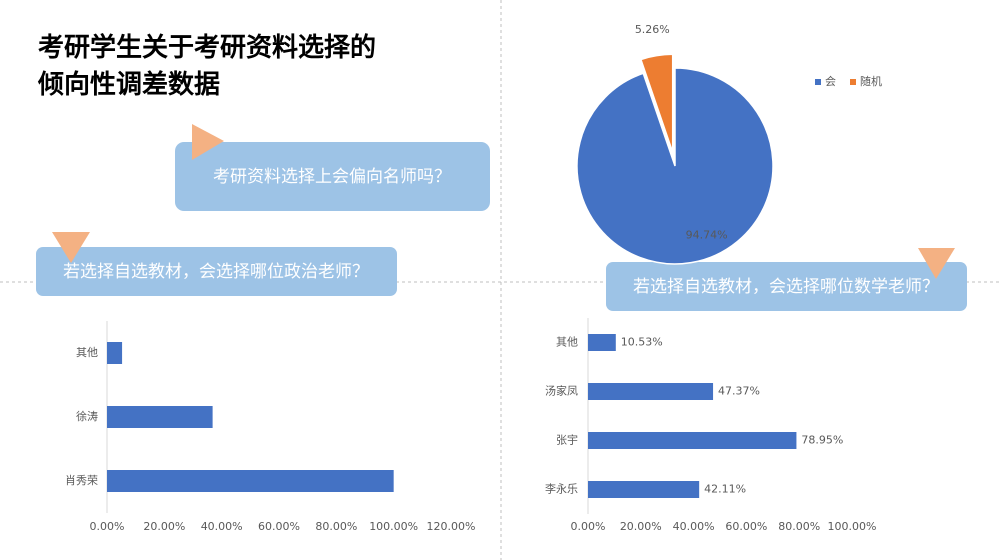  Describe the element at coordinates (871, 81) in the screenshot. I see `legend-label: 随机` at that location.